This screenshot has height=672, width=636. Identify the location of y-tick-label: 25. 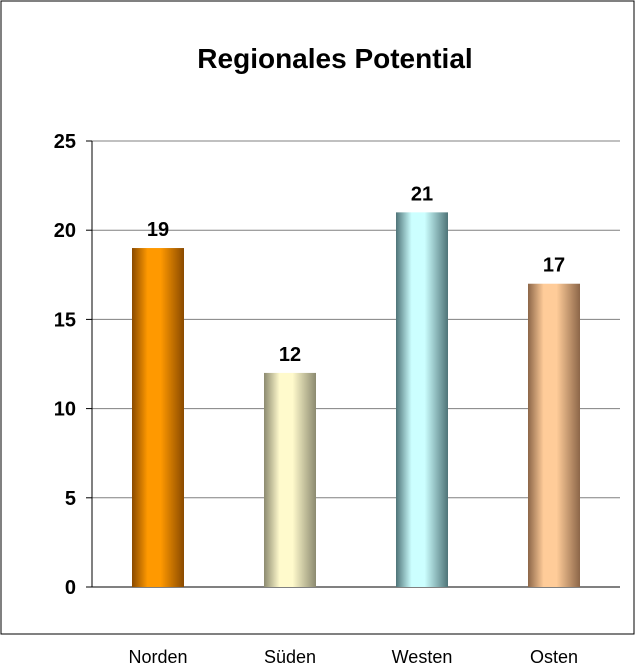
(65, 142).